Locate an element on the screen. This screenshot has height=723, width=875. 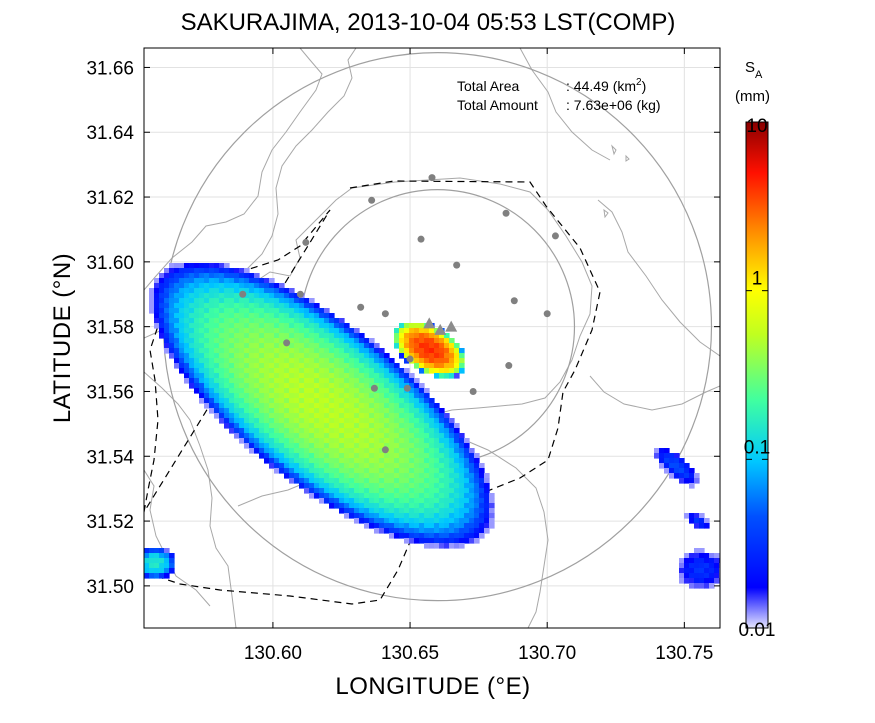
x-tick-label: 130.65 is located at coordinates (410, 653).